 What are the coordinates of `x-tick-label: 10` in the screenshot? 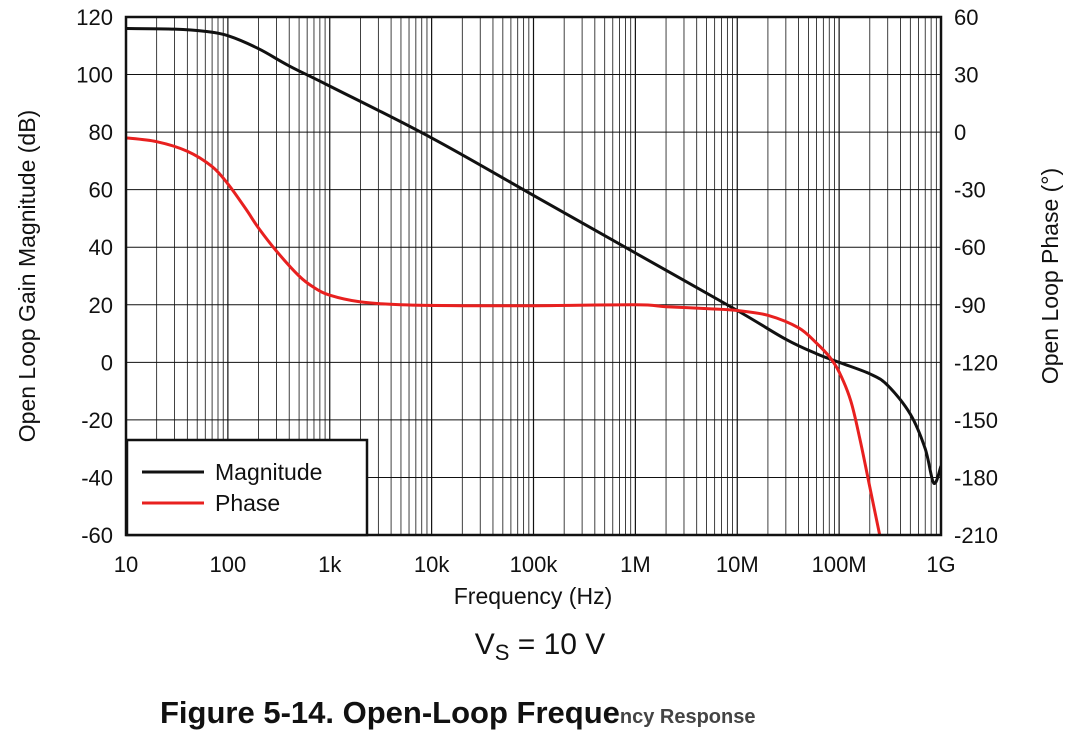 It's located at (126, 564).